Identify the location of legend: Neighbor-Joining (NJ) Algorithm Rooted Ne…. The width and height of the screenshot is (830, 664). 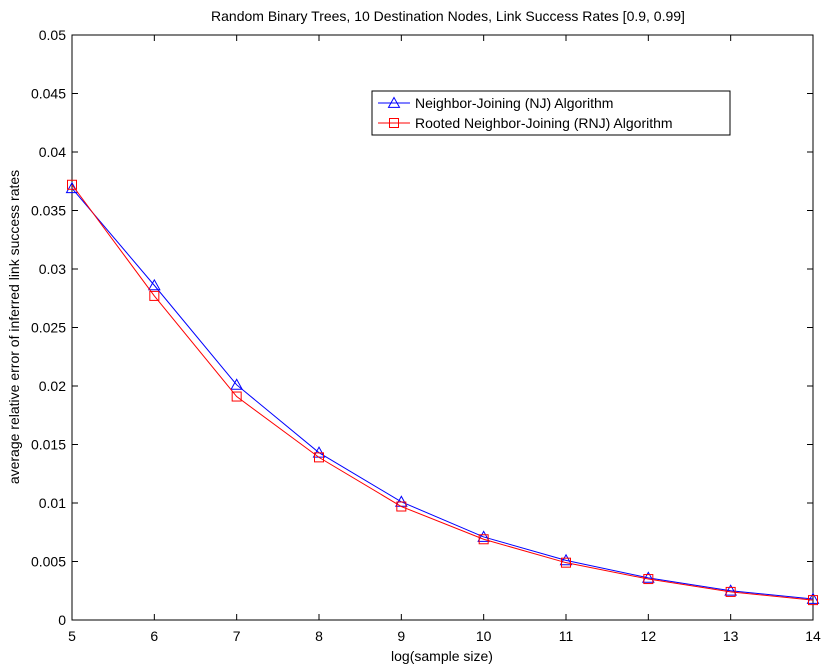
(551, 113).